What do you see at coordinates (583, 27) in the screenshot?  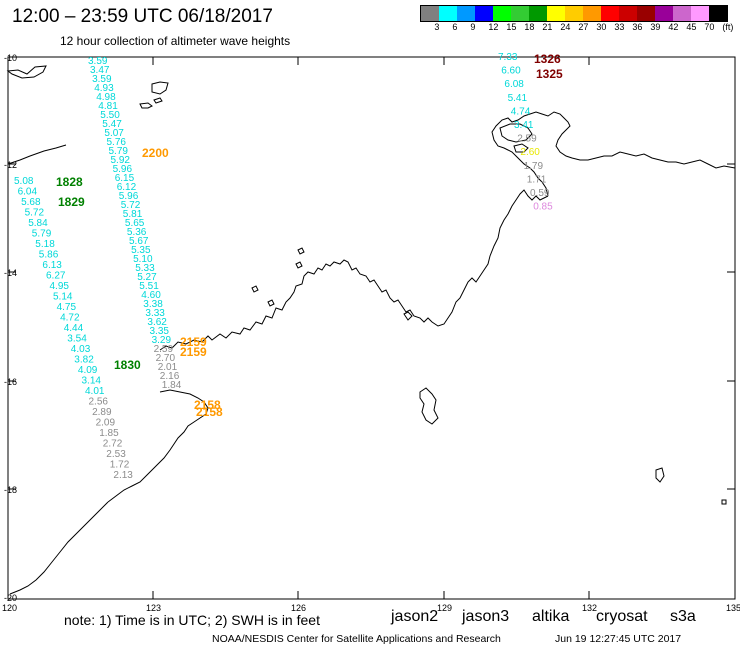 I see `color-scale-label: 27` at bounding box center [583, 27].